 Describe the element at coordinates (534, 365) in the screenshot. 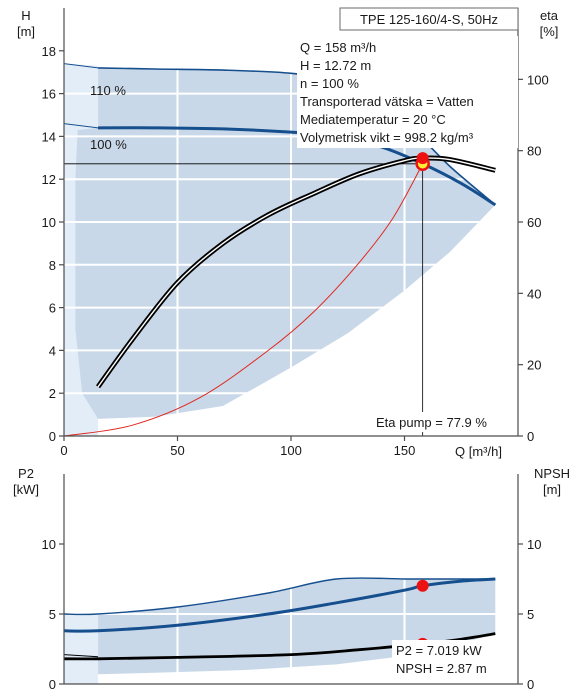

I see `eta-tick-label: 20` at that location.